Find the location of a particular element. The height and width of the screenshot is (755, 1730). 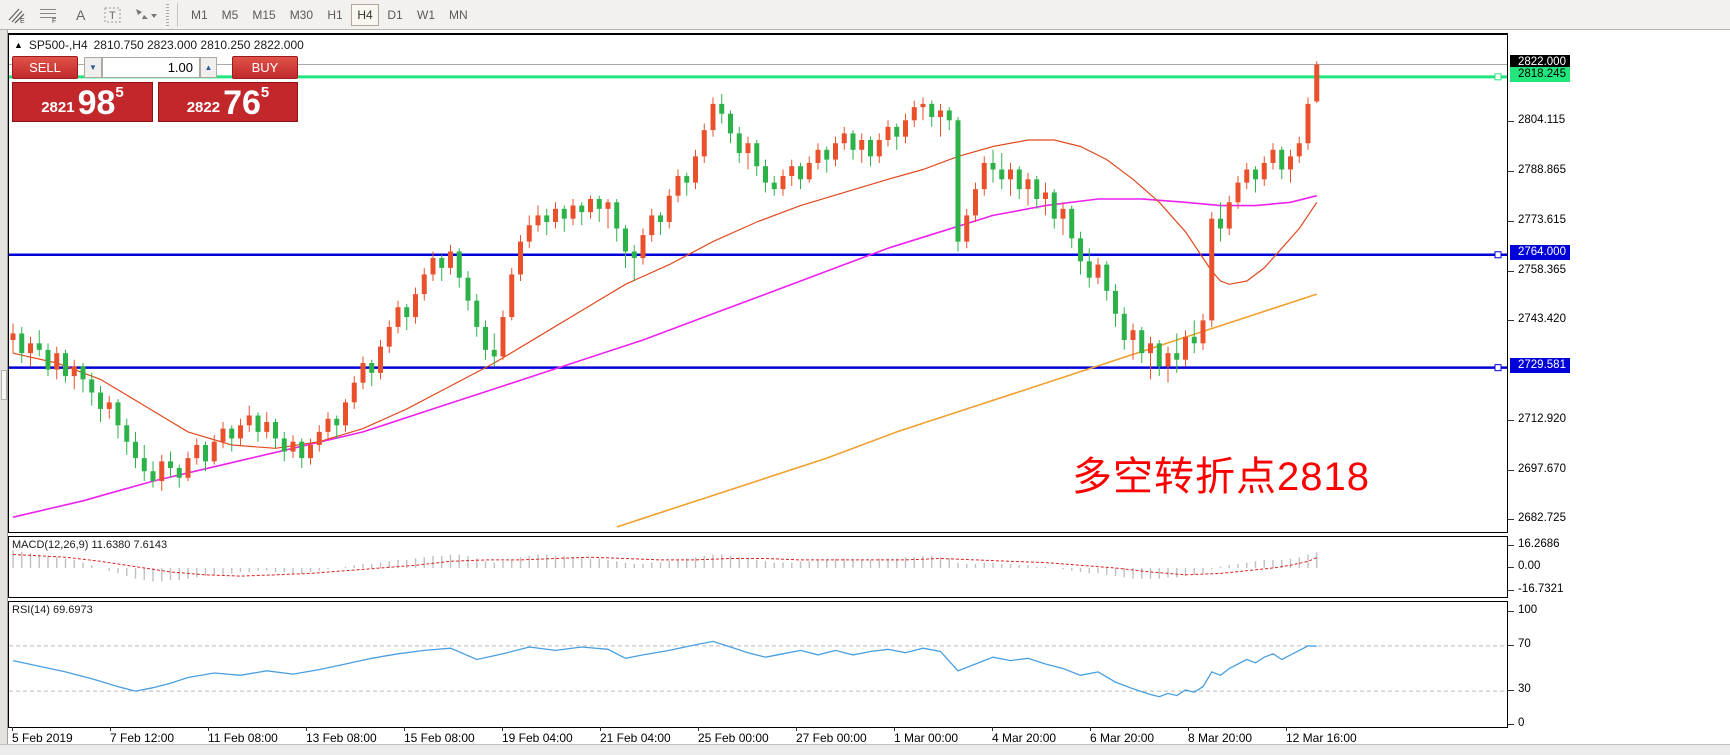

timeframe-button-m5: M5 is located at coordinates (230, 14).